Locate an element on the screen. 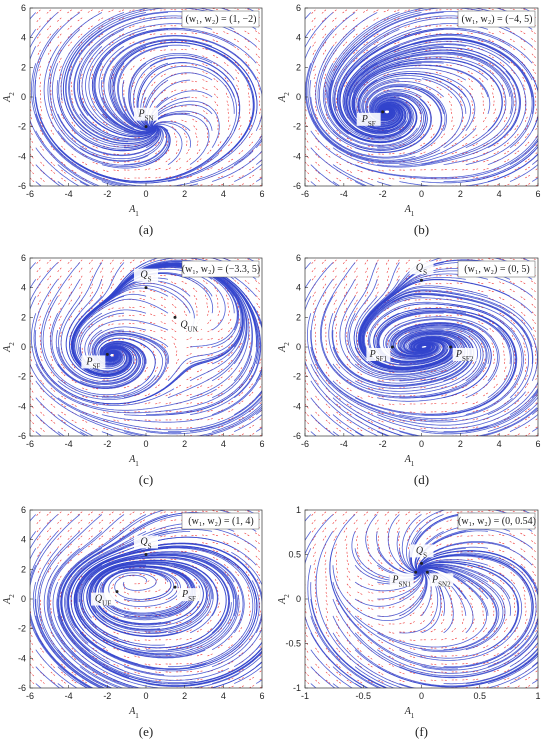  point-label: QUF is located at coordinates (103, 601).